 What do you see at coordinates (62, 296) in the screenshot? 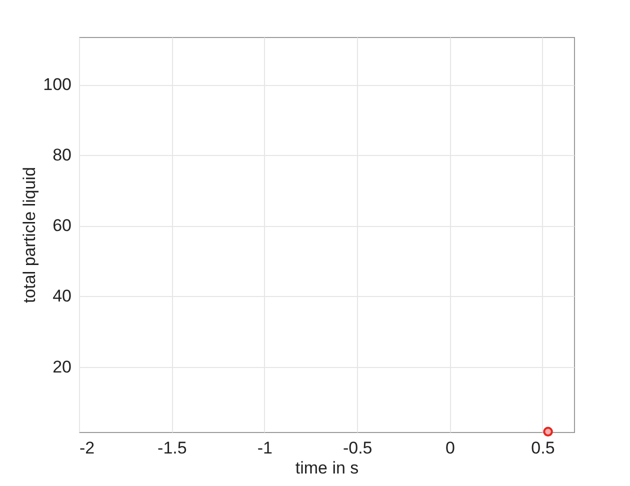
I see `y-tick-label: 40` at bounding box center [62, 296].